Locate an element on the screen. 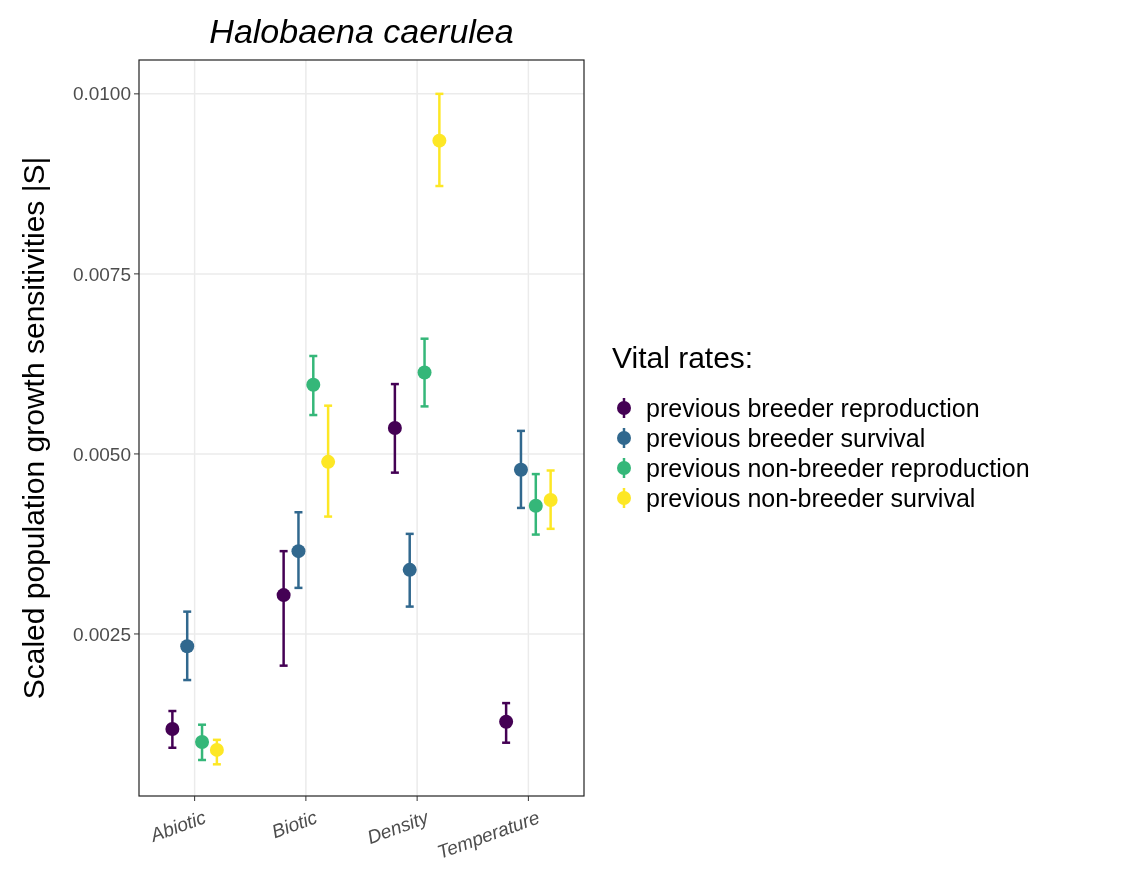 This screenshot has width=1146, height=873. y-tick-label: 0.0100 is located at coordinates (101, 94).